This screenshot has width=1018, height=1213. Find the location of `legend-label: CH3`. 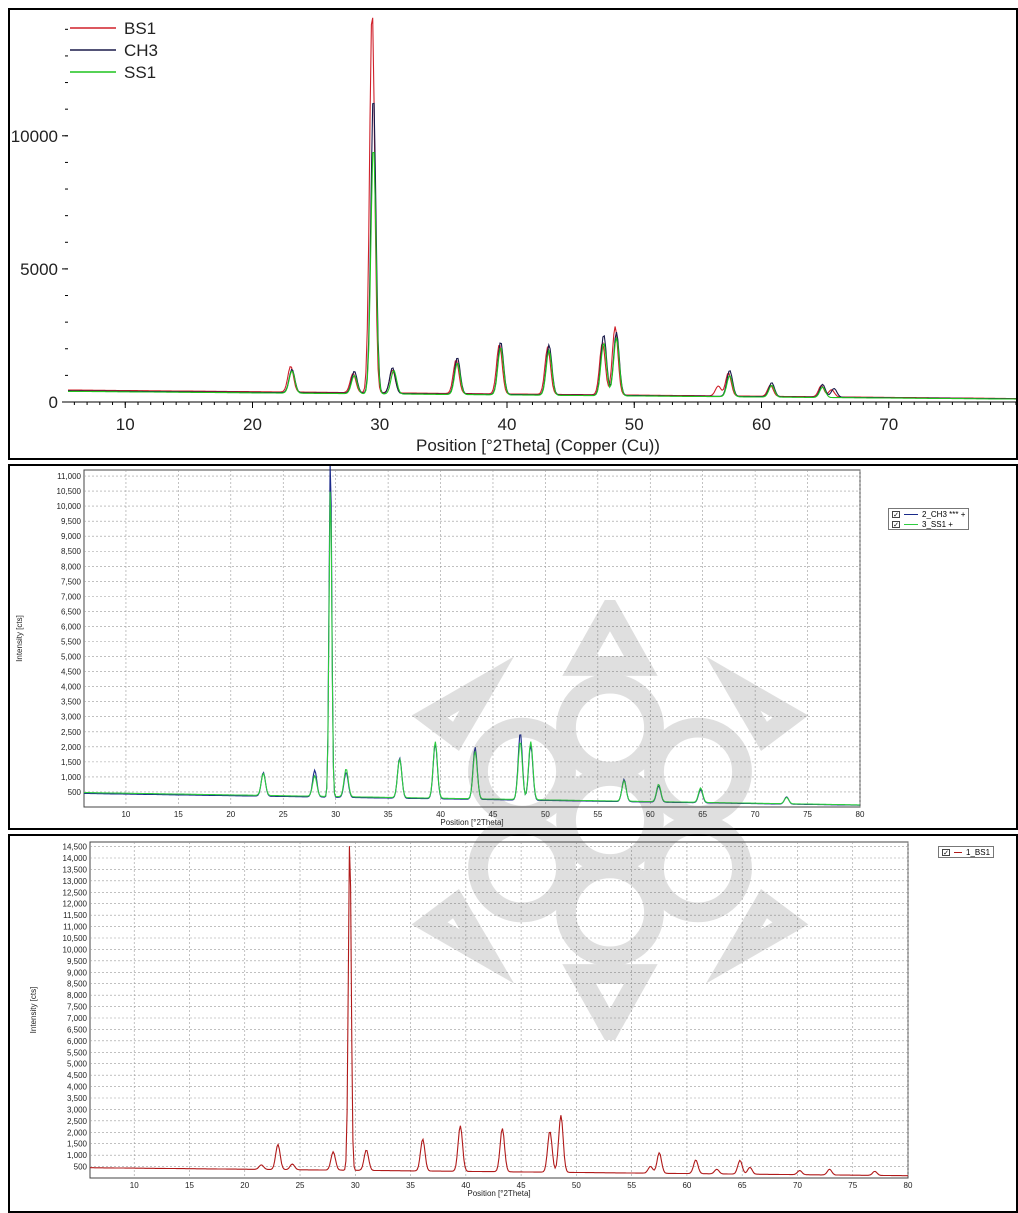

legend-label: CH3 is located at coordinates (141, 50).